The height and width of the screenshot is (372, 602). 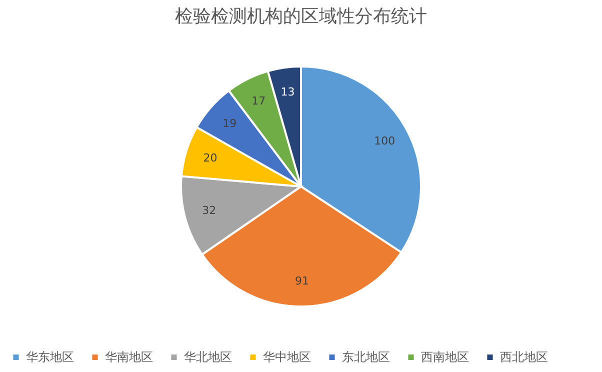 What do you see at coordinates (209, 210) in the screenshot?
I see `data-label: 32` at bounding box center [209, 210].